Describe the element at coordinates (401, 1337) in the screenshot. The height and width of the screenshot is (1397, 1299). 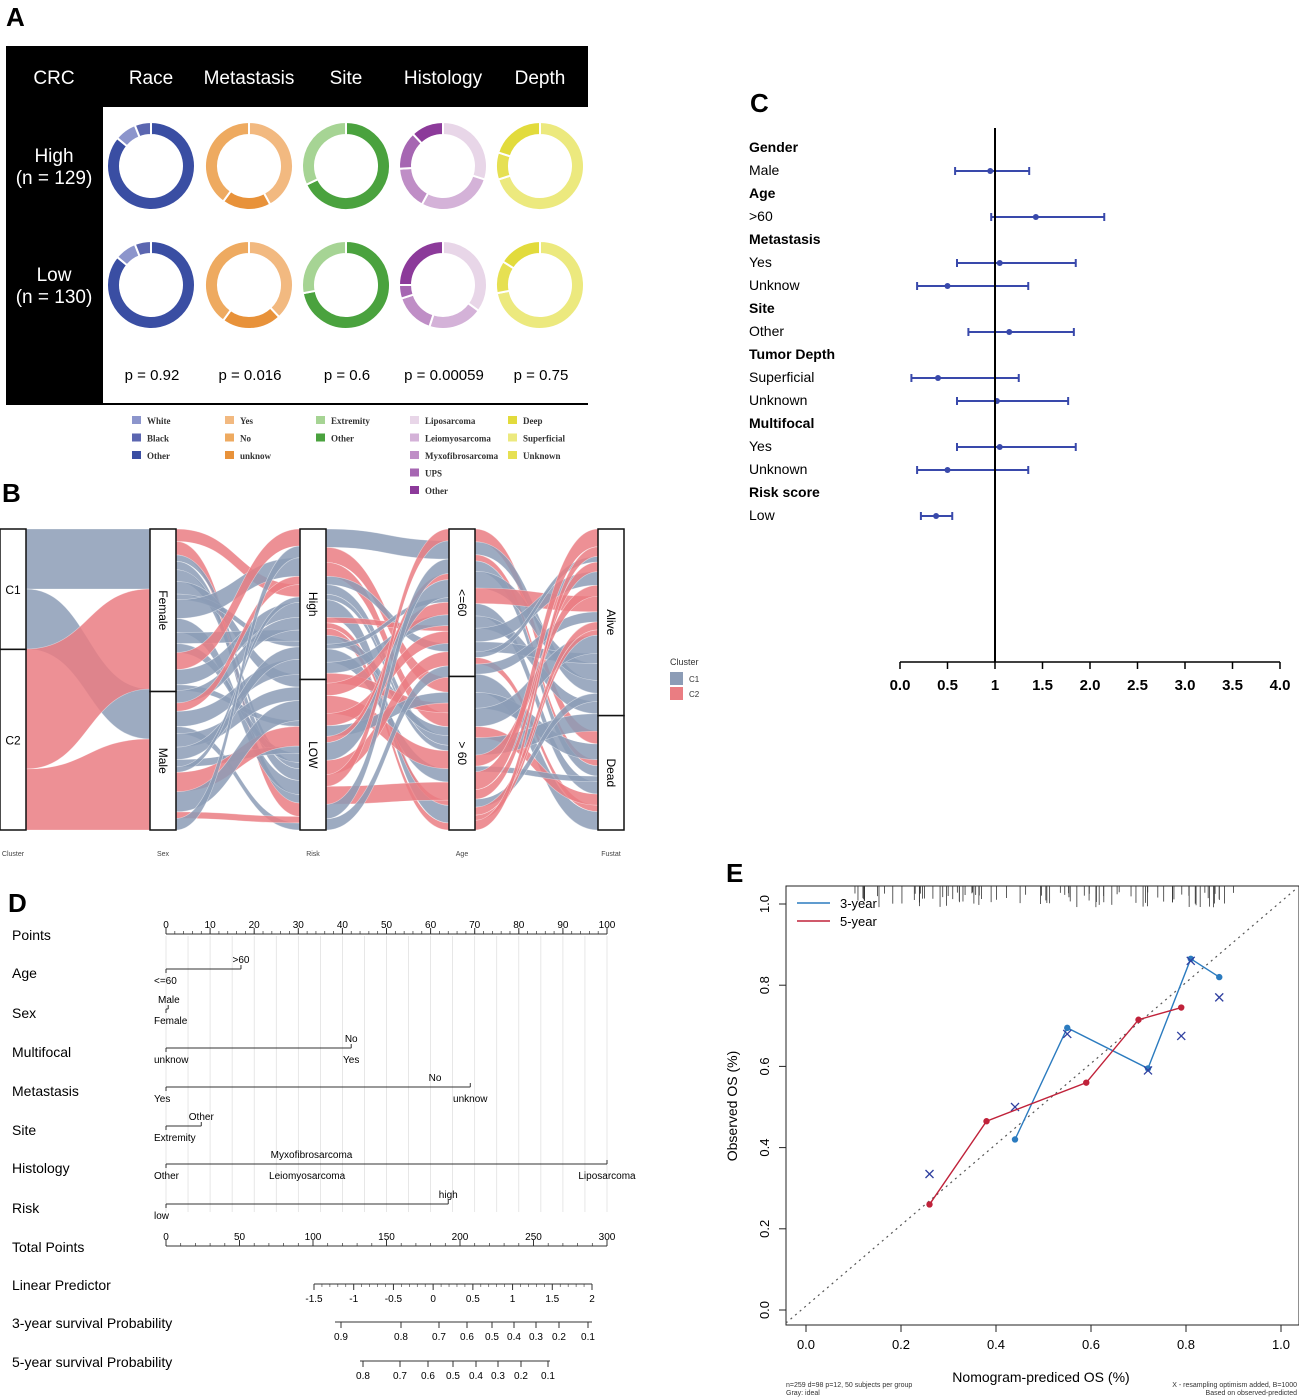
I see `scale-tick-label: 0.8` at that location.